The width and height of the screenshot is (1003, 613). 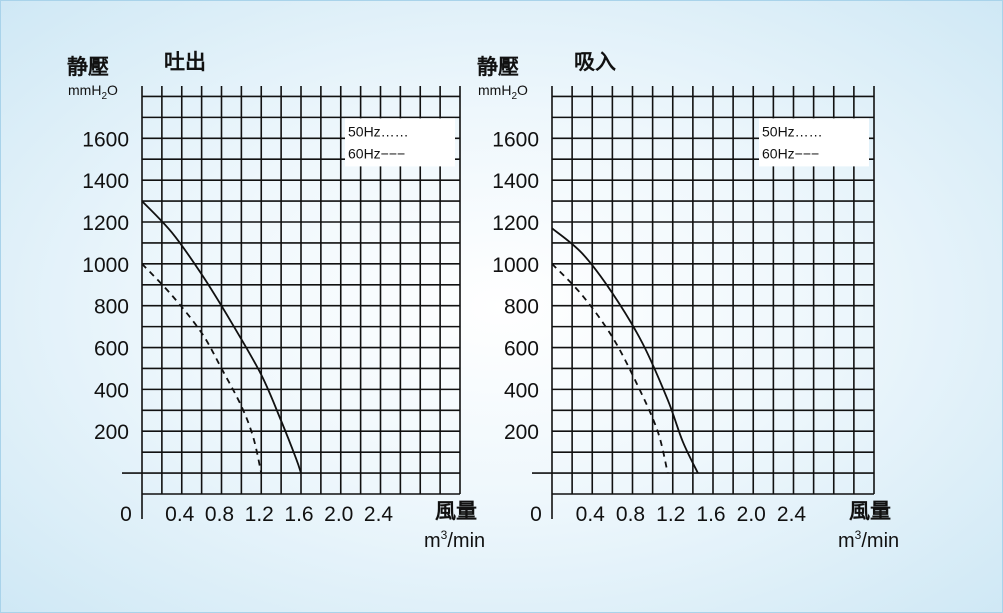 What do you see at coordinates (595, 62) in the screenshot?
I see `chart-title: 吸入` at bounding box center [595, 62].